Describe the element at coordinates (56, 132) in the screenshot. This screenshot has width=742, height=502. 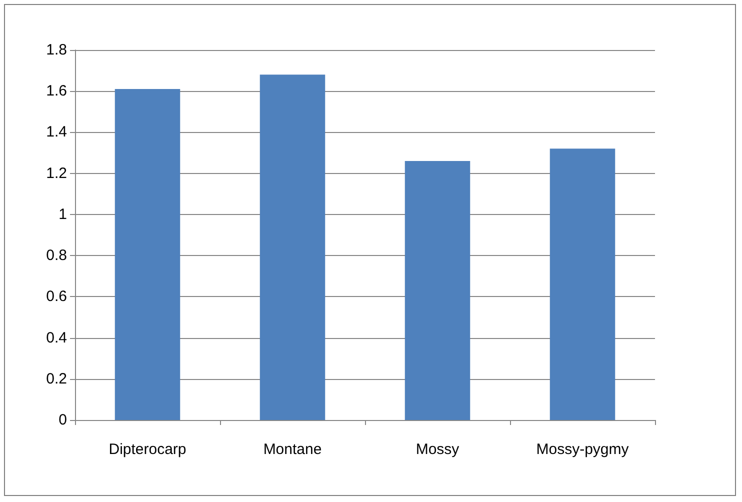
I see `y-tick-label: 1.4` at that location.